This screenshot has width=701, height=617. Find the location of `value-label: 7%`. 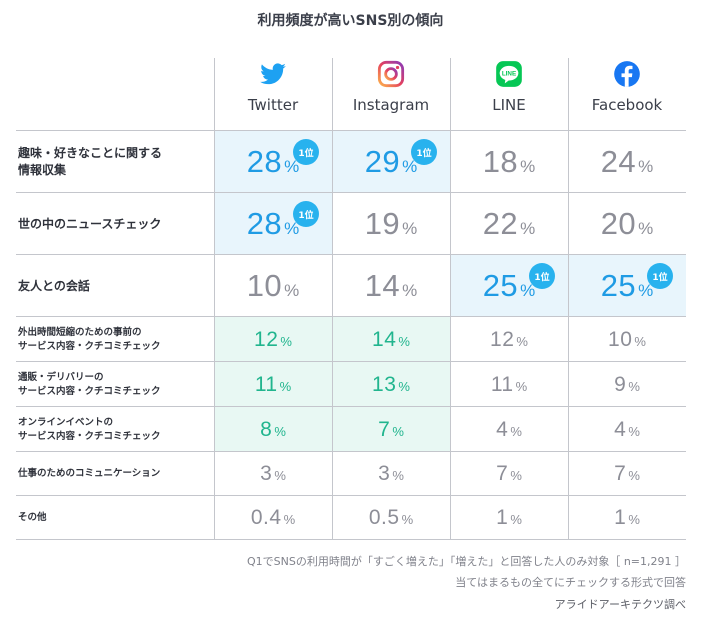

value-label: 7% is located at coordinates (391, 430).